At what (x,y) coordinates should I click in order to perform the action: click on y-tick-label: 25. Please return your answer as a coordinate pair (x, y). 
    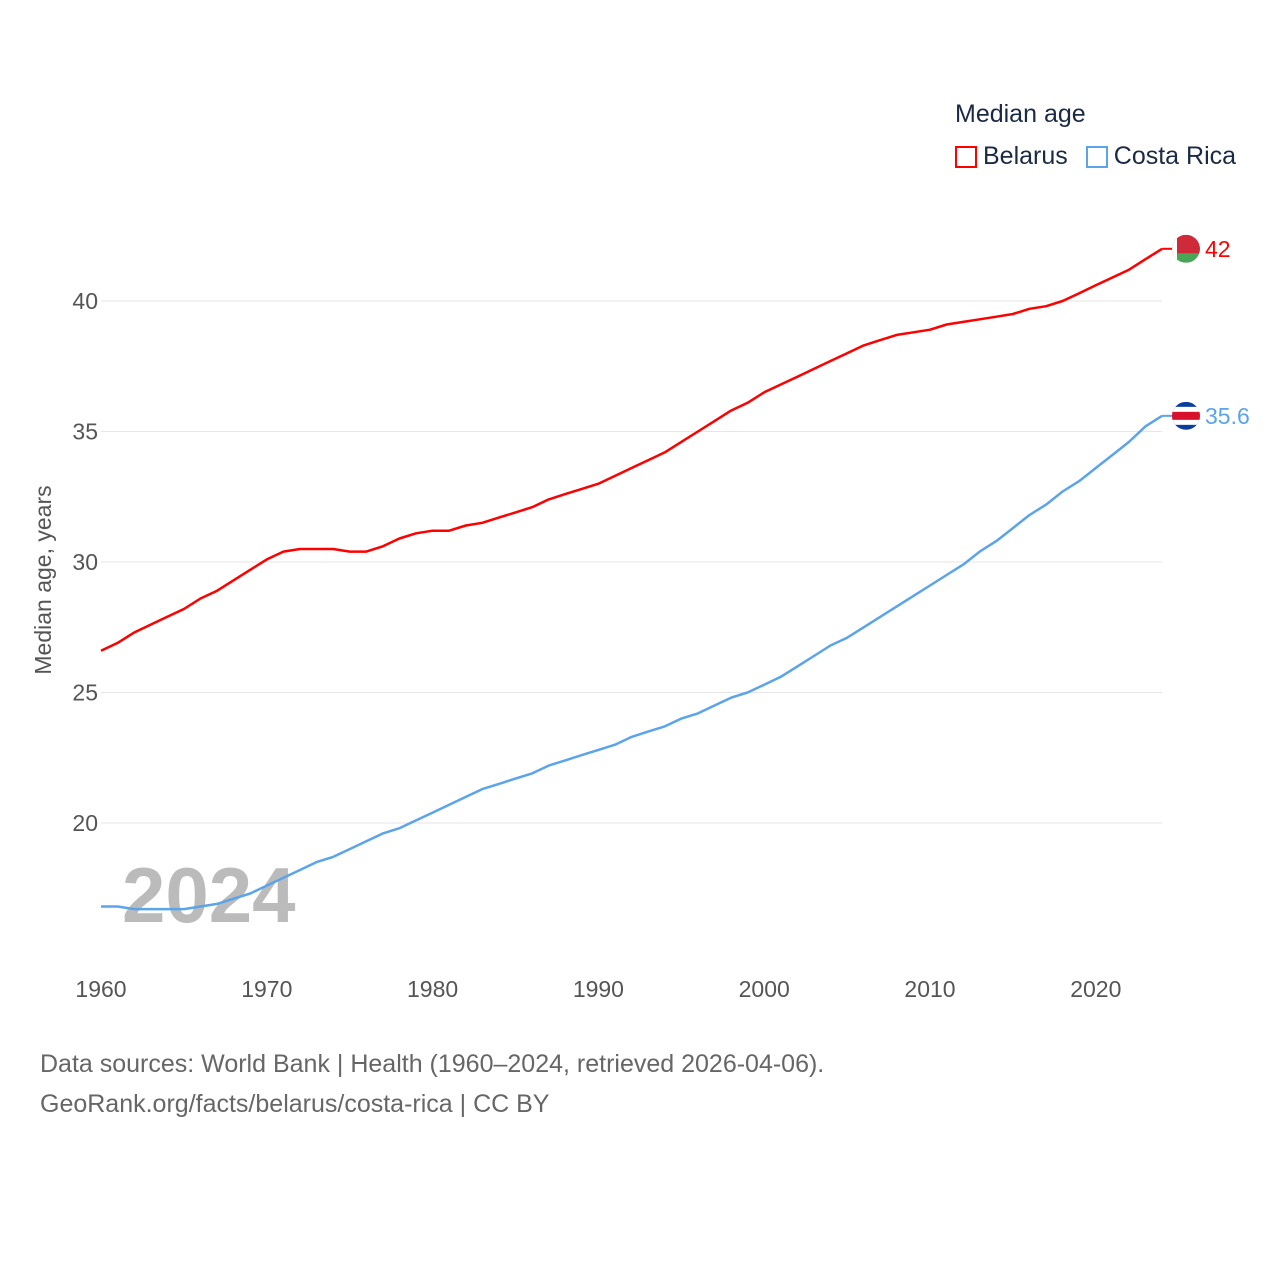
    Looking at the image, I should click on (85, 693).